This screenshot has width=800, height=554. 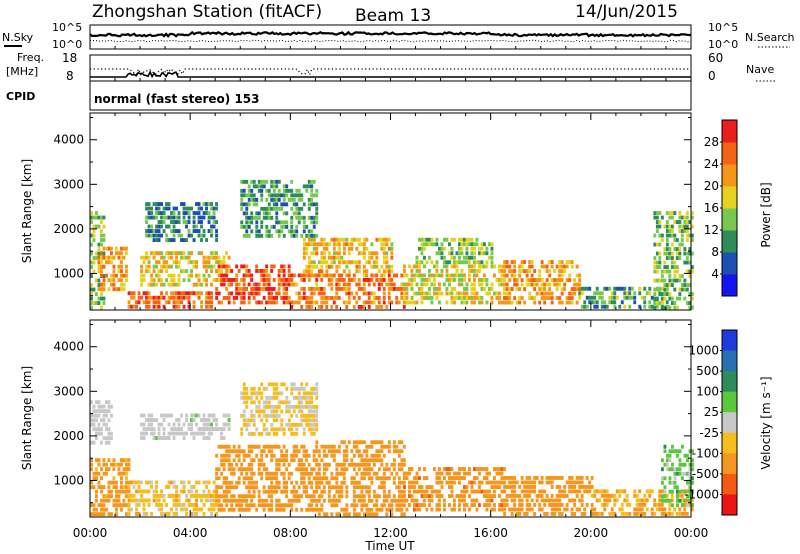 I want to click on colorbar-segment, so click(x=729, y=131).